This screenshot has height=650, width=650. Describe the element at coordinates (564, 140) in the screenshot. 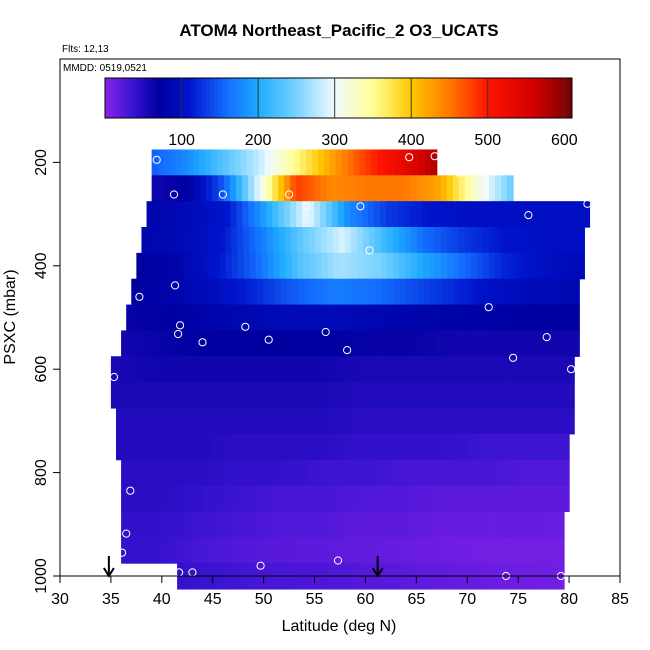

I see `colorbar-tick-label: 600` at that location.